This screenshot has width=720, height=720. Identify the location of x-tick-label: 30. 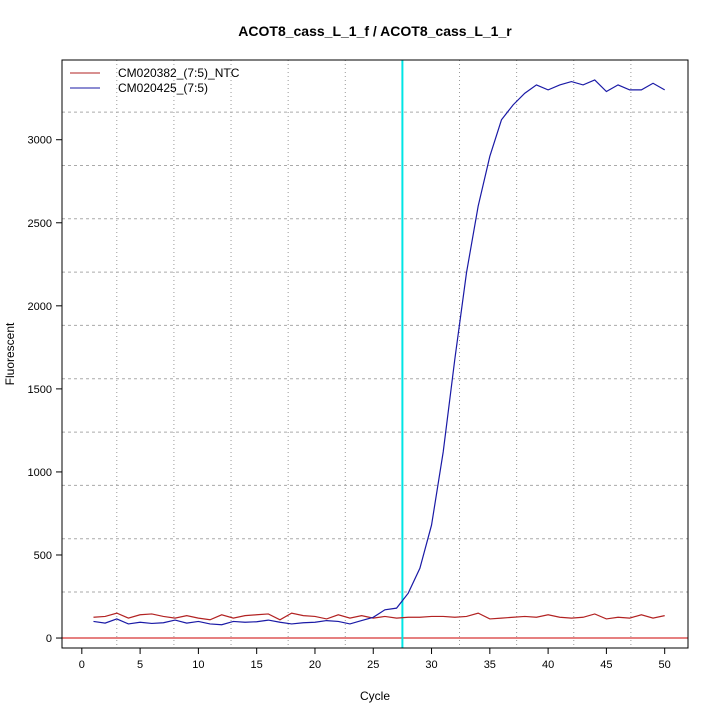
(431, 665).